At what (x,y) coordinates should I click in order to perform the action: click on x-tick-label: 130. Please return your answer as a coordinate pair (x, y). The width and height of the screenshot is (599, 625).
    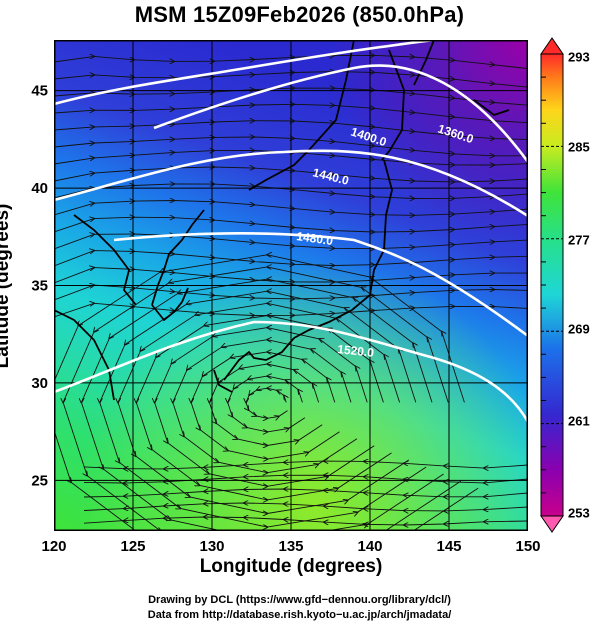
    Looking at the image, I should click on (211, 546).